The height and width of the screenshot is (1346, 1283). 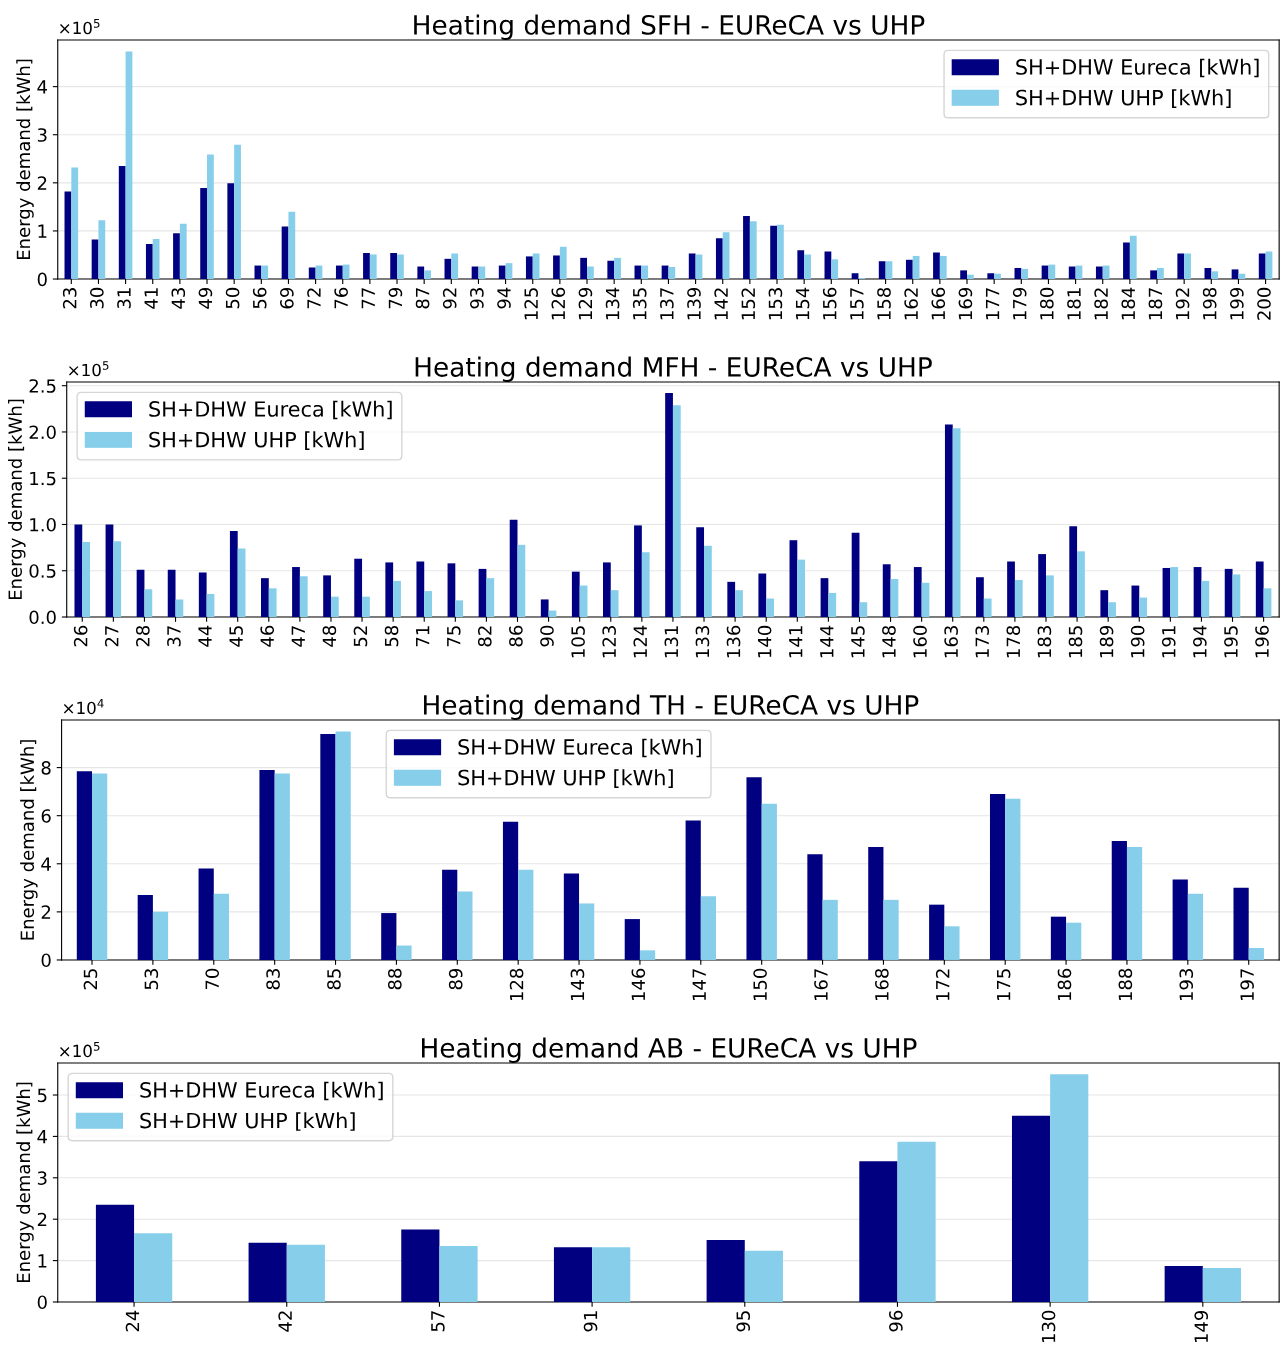 I want to click on y-tick-label: 3, so click(x=42, y=1178).